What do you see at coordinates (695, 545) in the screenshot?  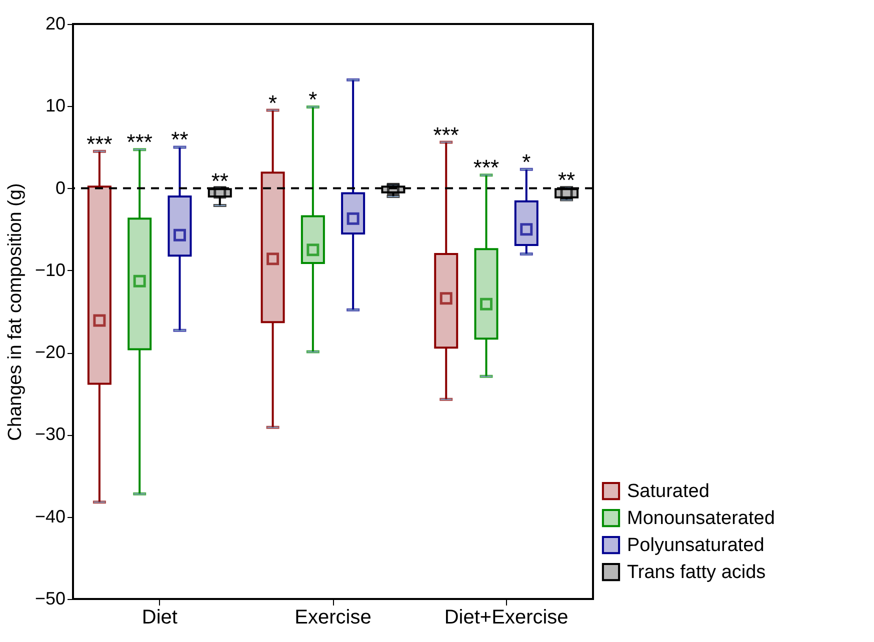 I see `legend-label: Polyunsaturated` at bounding box center [695, 545].